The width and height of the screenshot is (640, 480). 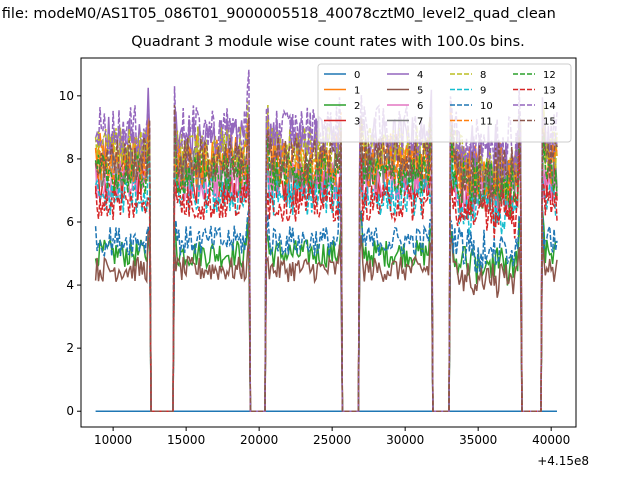 What do you see at coordinates (70, 411) in the screenshot?
I see `y-tick-label: 0` at bounding box center [70, 411].